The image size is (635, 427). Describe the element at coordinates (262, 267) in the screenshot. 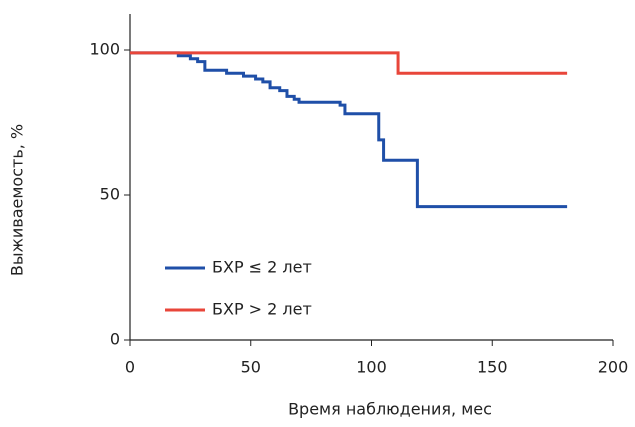

I see `legend-label: БХР ≤ 2 лет` at that location.